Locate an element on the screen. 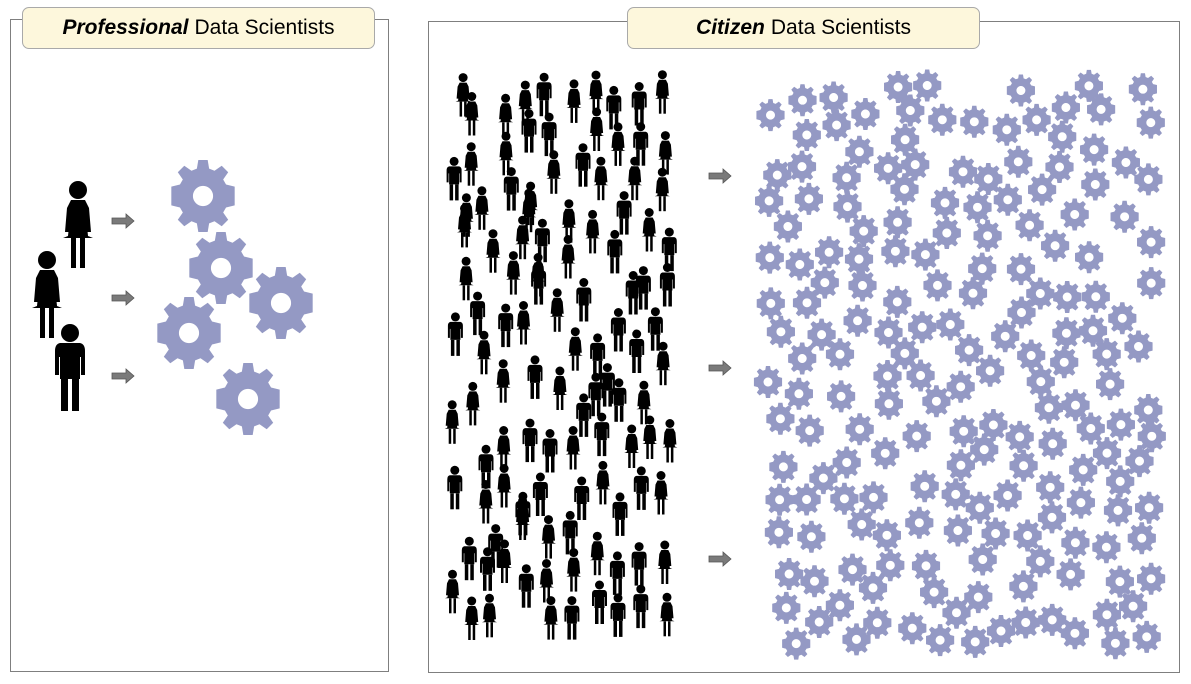 This screenshot has width=1191, height=684. professional-gears is located at coordinates (235, 297).